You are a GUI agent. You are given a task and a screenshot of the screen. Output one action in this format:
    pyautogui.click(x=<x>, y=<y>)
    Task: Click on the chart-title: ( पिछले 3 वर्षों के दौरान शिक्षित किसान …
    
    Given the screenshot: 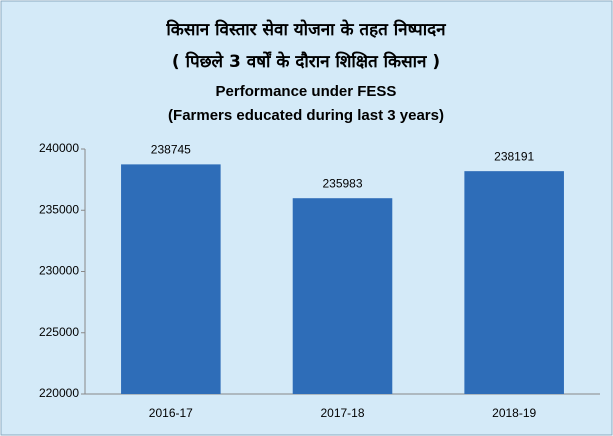 What is the action you would take?
    pyautogui.click(x=306, y=61)
    